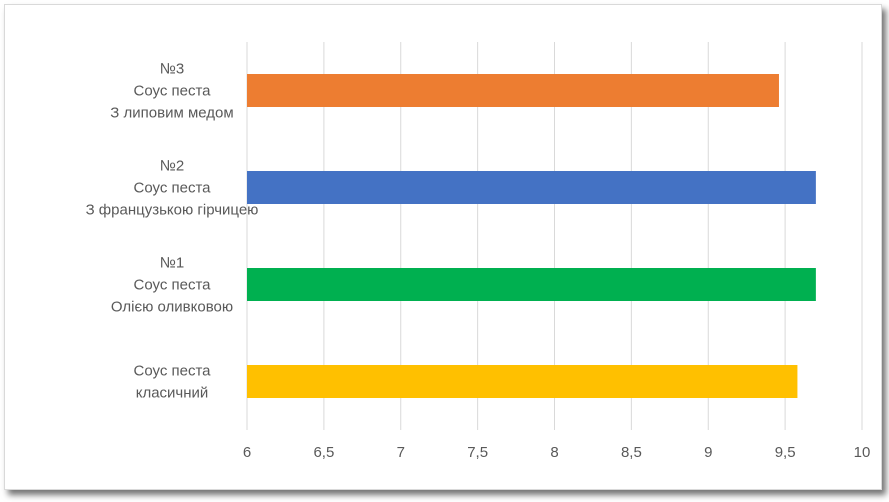  What do you see at coordinates (554, 452) in the screenshot?
I see `x-tick-label: 8` at bounding box center [554, 452].